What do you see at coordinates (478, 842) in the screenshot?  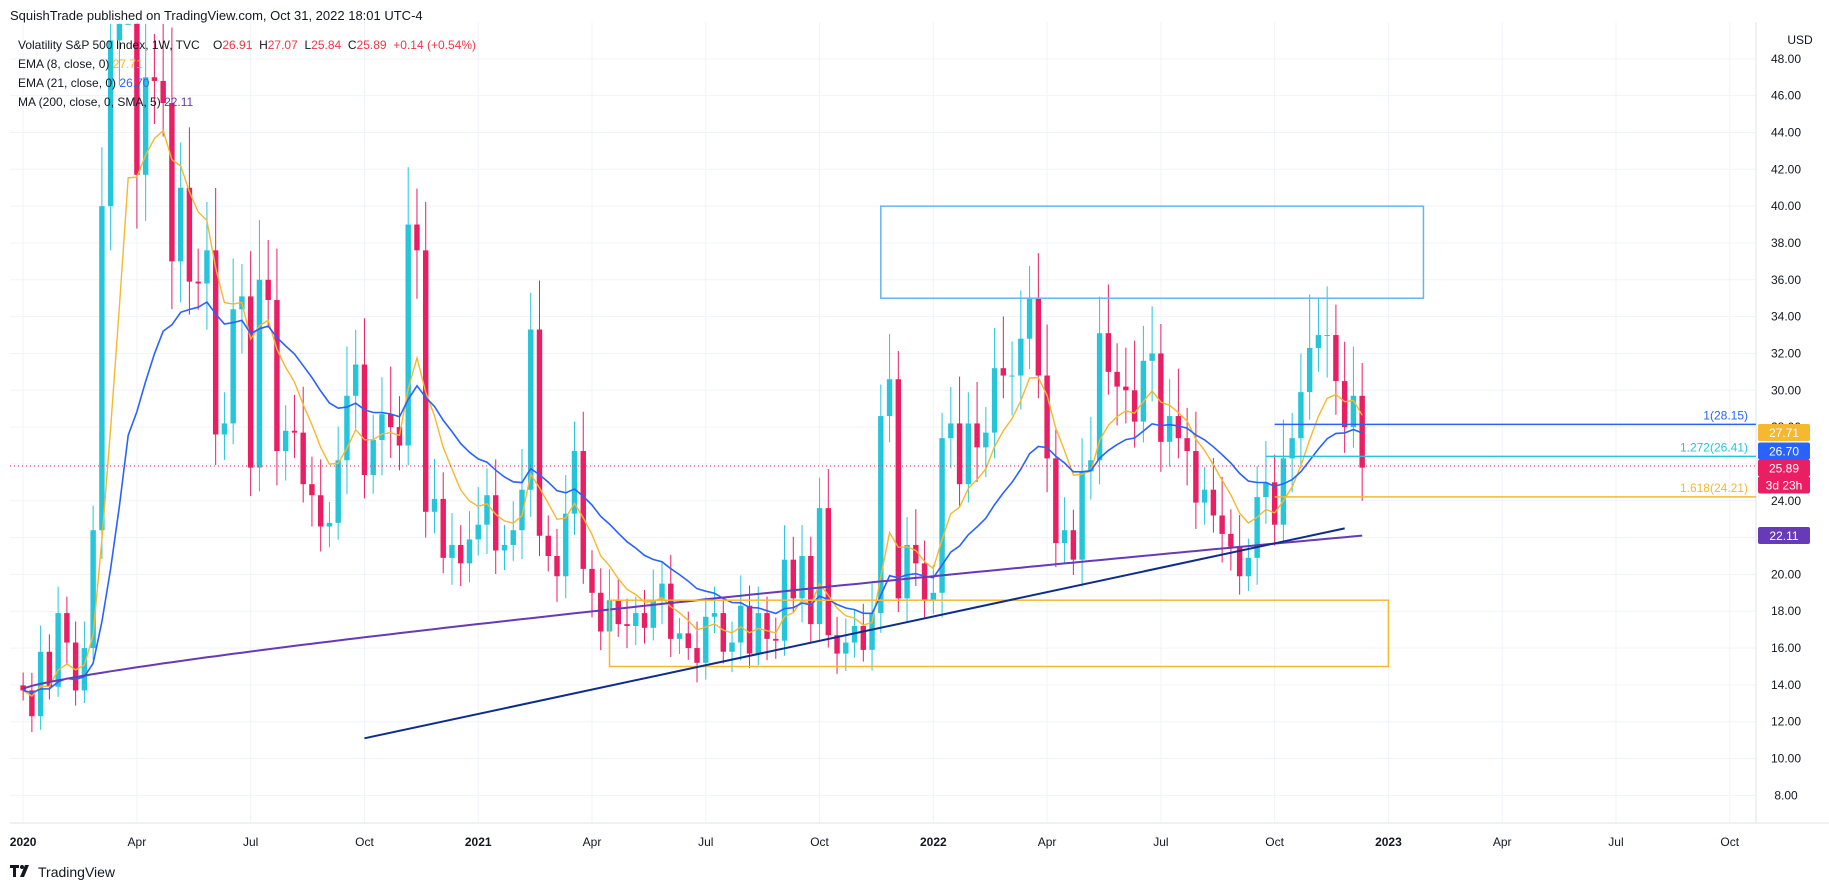 I see `x-tick-label: 2021` at bounding box center [478, 842].